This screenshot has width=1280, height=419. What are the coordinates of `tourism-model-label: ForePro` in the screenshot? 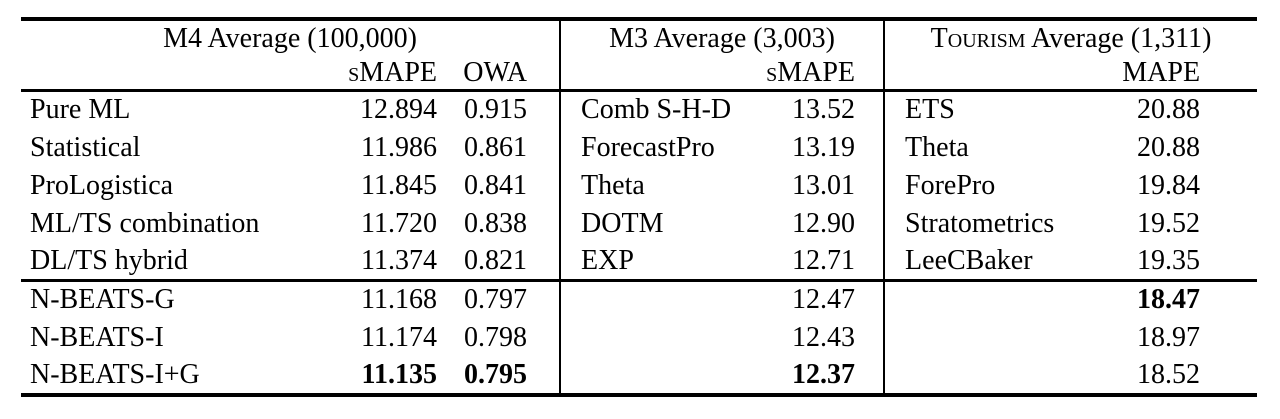 It's located at (984, 185).